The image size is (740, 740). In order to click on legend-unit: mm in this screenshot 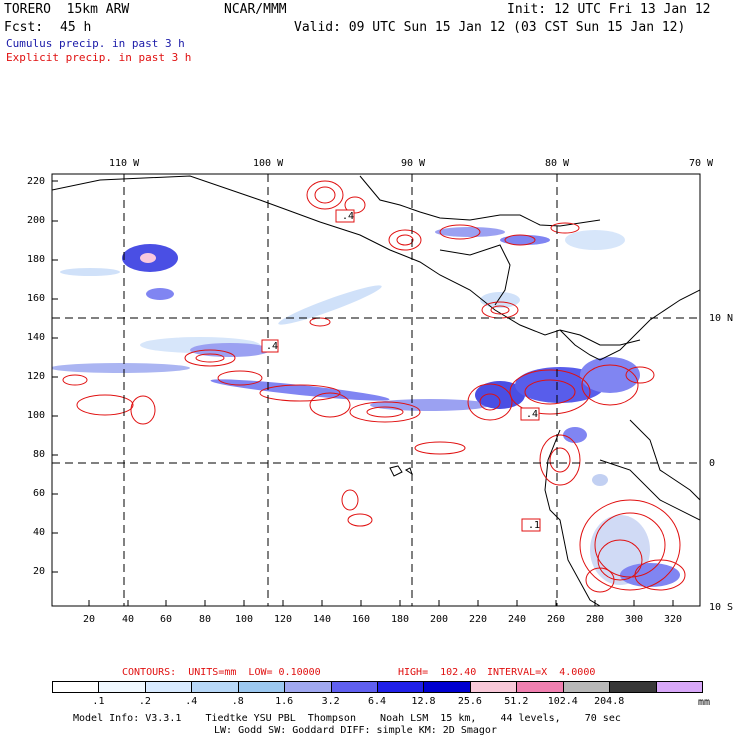, I will do `click(704, 702)`.